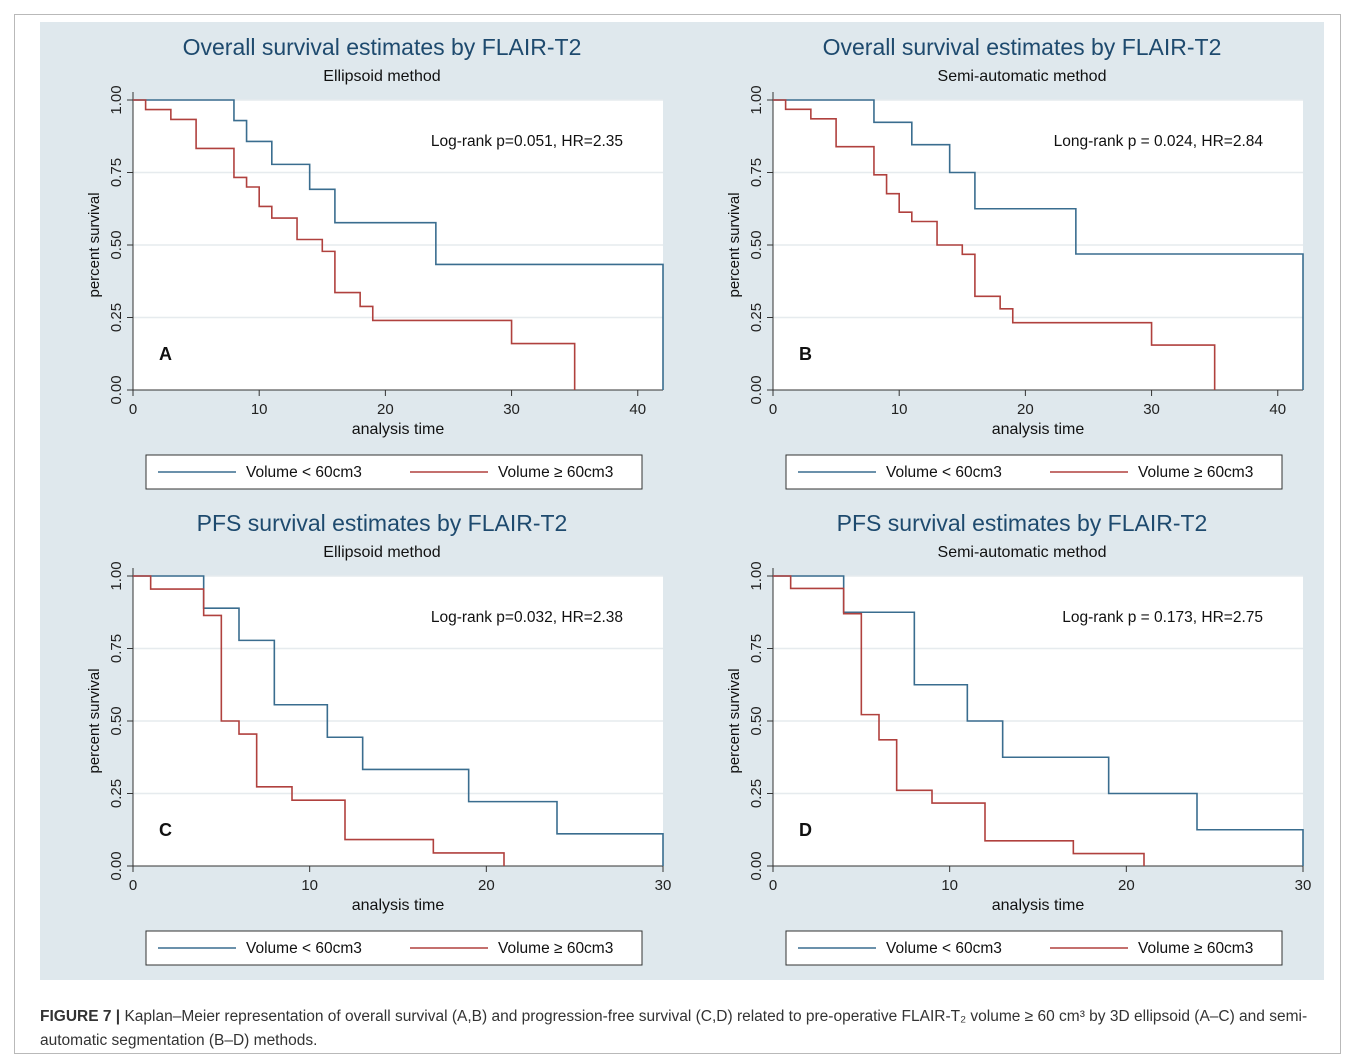  What do you see at coordinates (165, 830) in the screenshot?
I see `panel-letter: C` at bounding box center [165, 830].